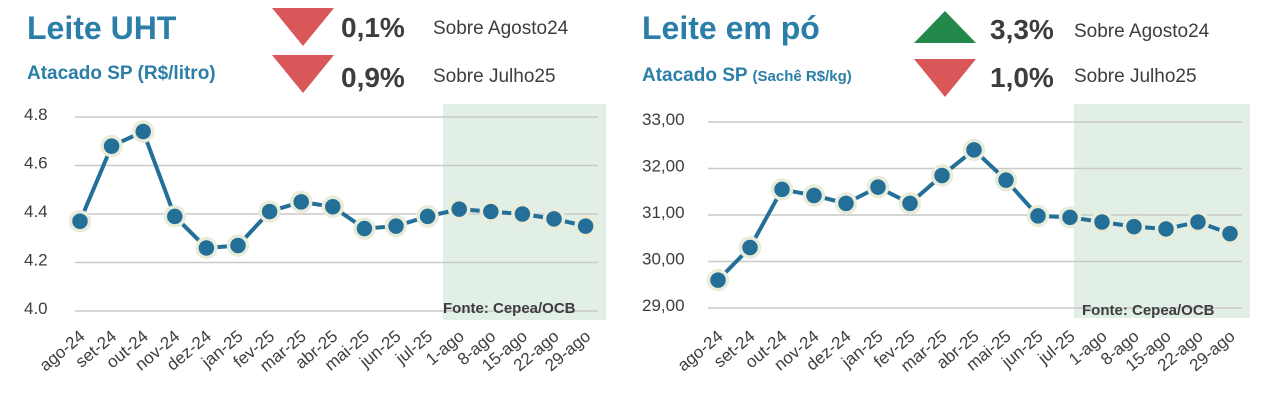 This screenshot has width=1263, height=401. What do you see at coordinates (731, 28) in the screenshot?
I see `chart-title: Leite em pó` at bounding box center [731, 28].